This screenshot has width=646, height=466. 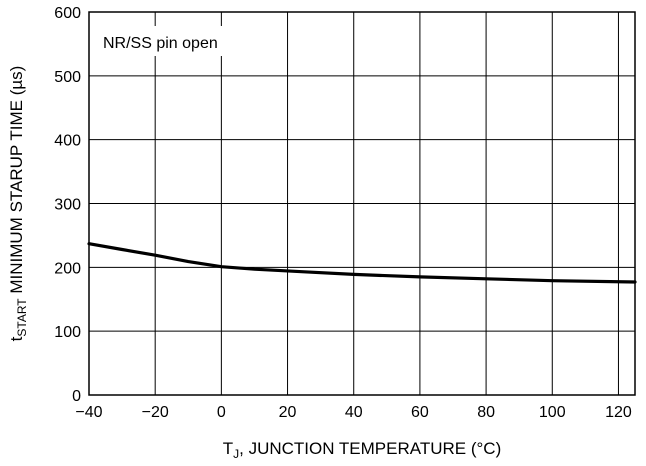 What do you see at coordinates (16, 338) in the screenshot?
I see `y-axis-title-main: t` at bounding box center [16, 338].